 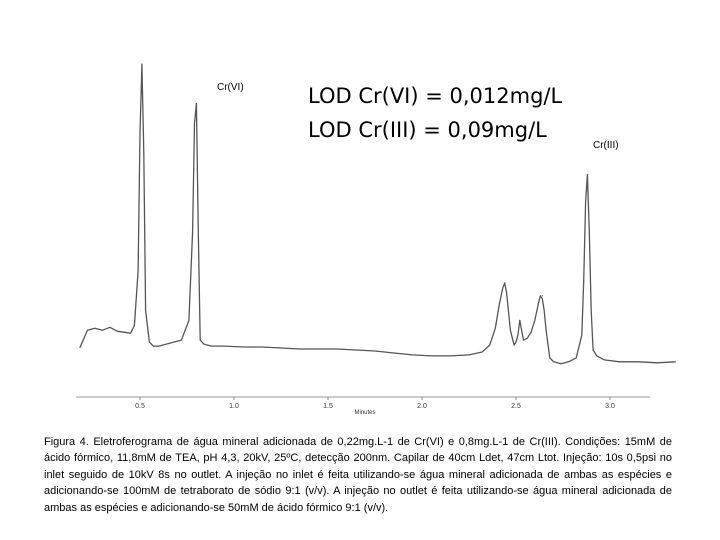 What do you see at coordinates (610, 406) in the screenshot?
I see `x-tick-label: 3.0` at bounding box center [610, 406].